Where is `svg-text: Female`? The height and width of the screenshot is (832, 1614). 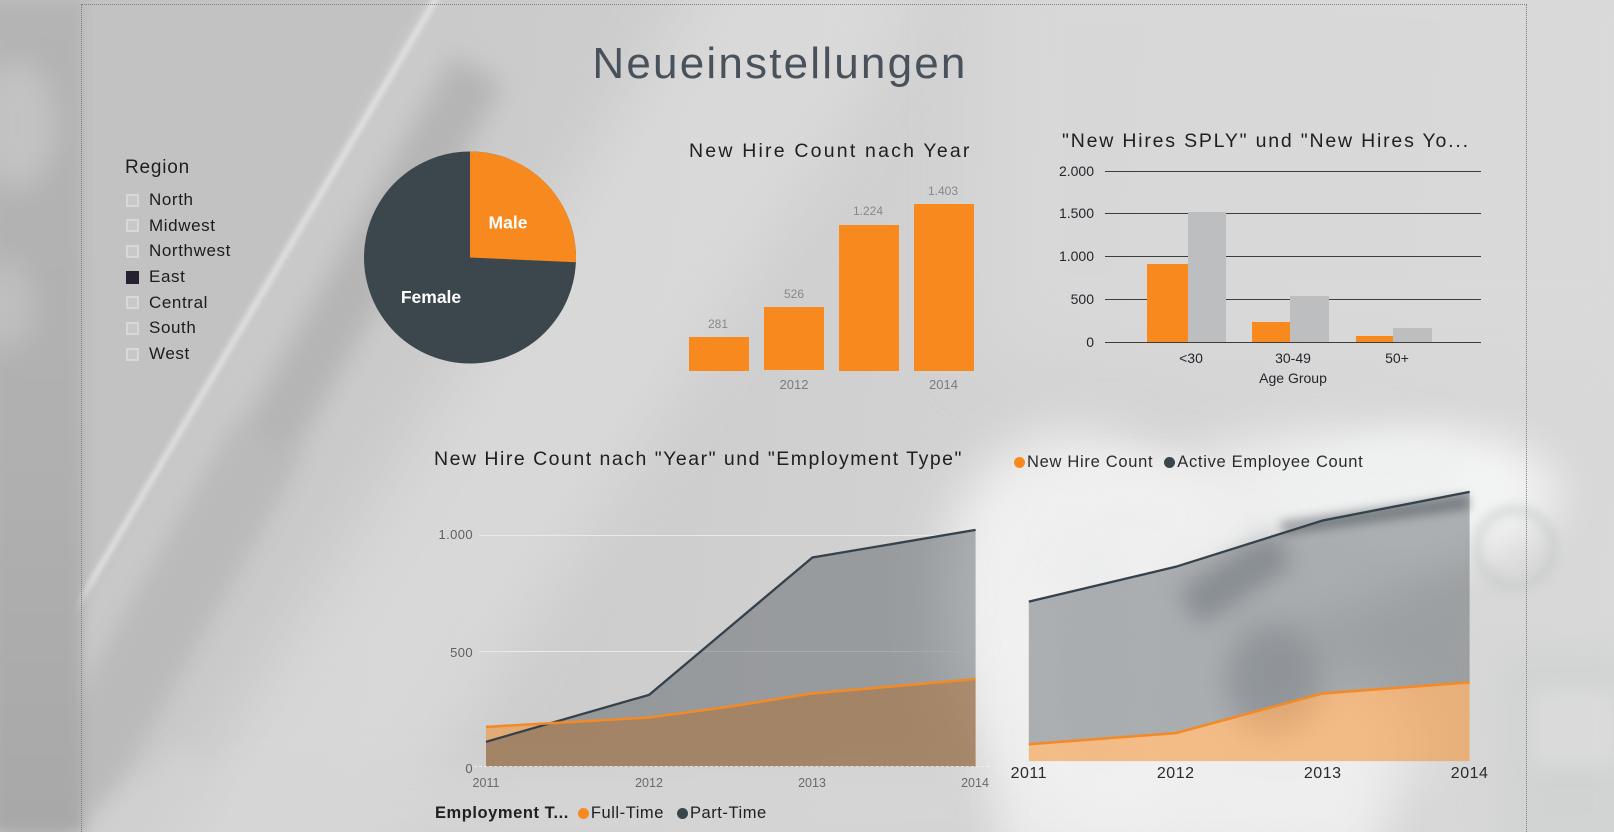
svg-text: Female is located at coordinates (431, 297).